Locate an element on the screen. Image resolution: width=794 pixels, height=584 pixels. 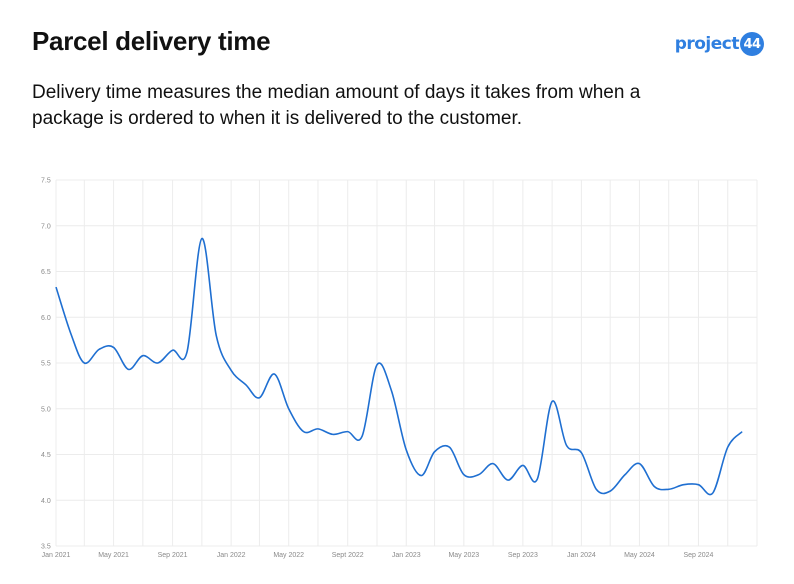
y-tick-label: 5.5 is located at coordinates (46, 364).